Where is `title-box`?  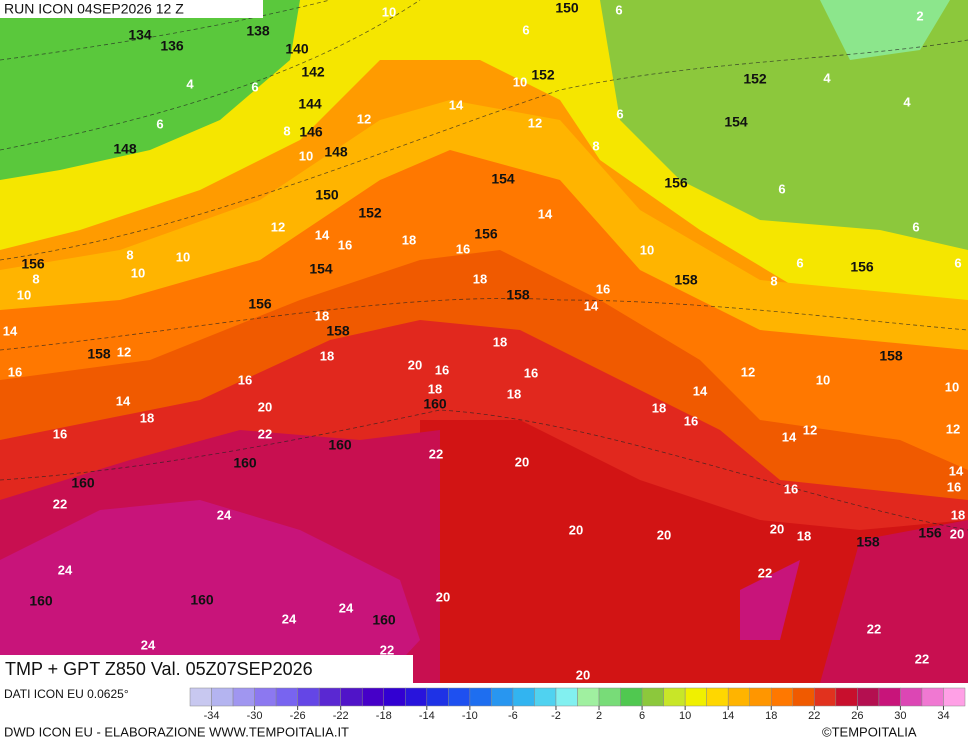
title-box is located at coordinates (206, 669).